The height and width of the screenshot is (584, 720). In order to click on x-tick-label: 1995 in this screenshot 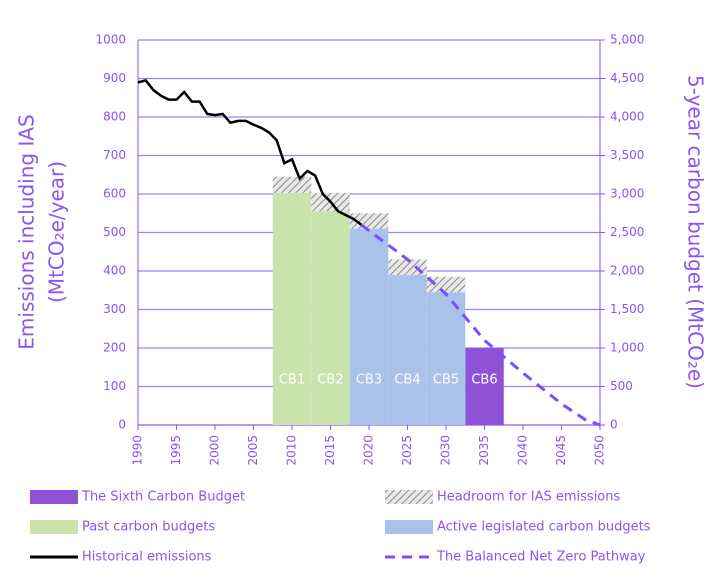, I will do `click(176, 450)`.